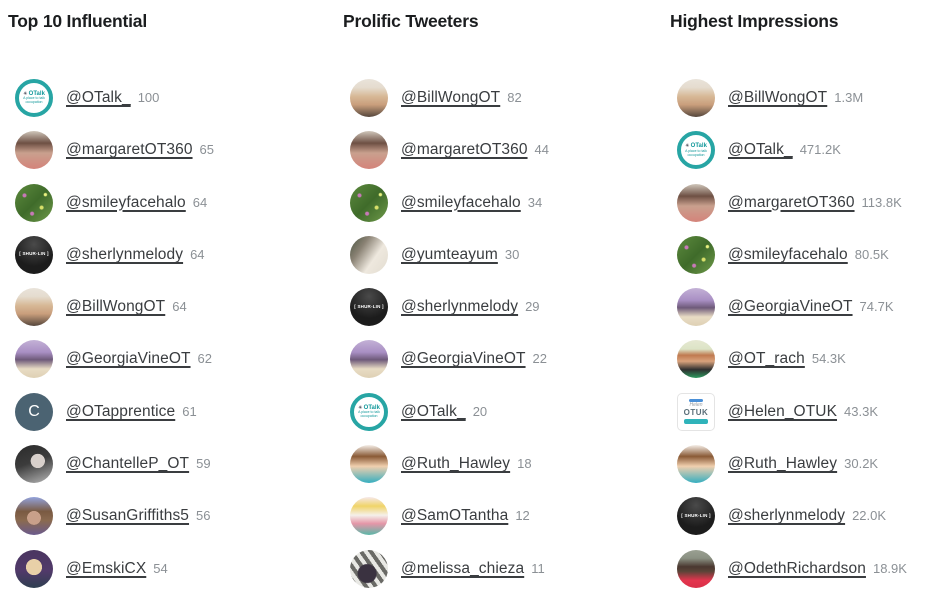 This screenshot has height=616, width=940. What do you see at coordinates (876, 307) in the screenshot?
I see `metric-value: 74.7K` at bounding box center [876, 307].